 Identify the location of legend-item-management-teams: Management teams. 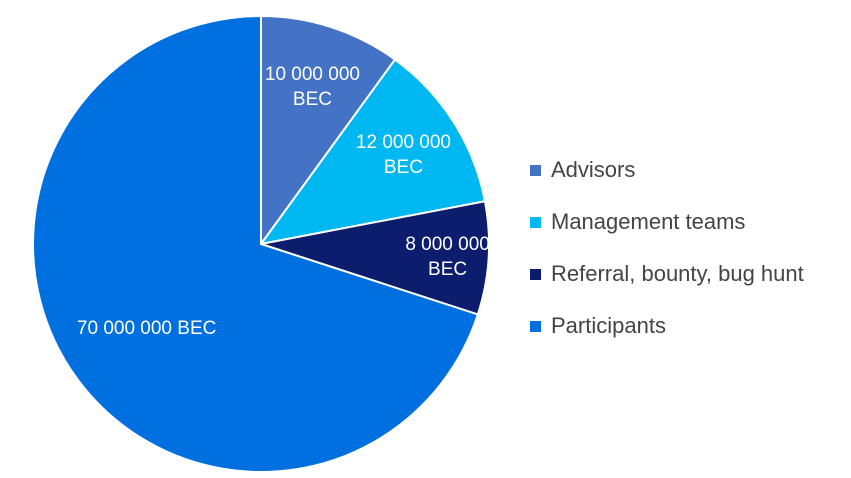
(667, 222).